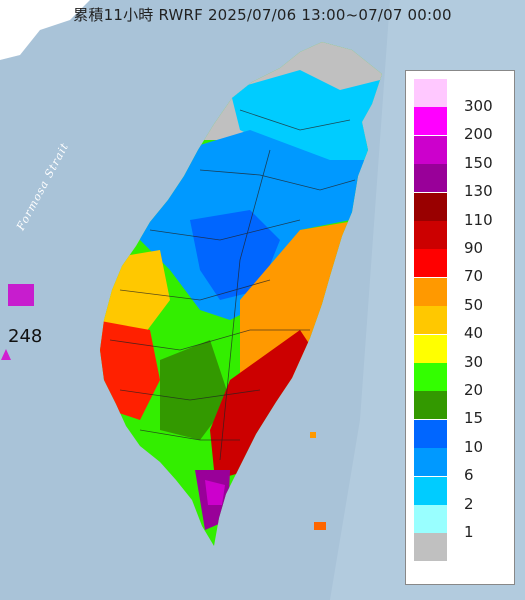  I want to click on legend-label: 6, so click(469, 475).